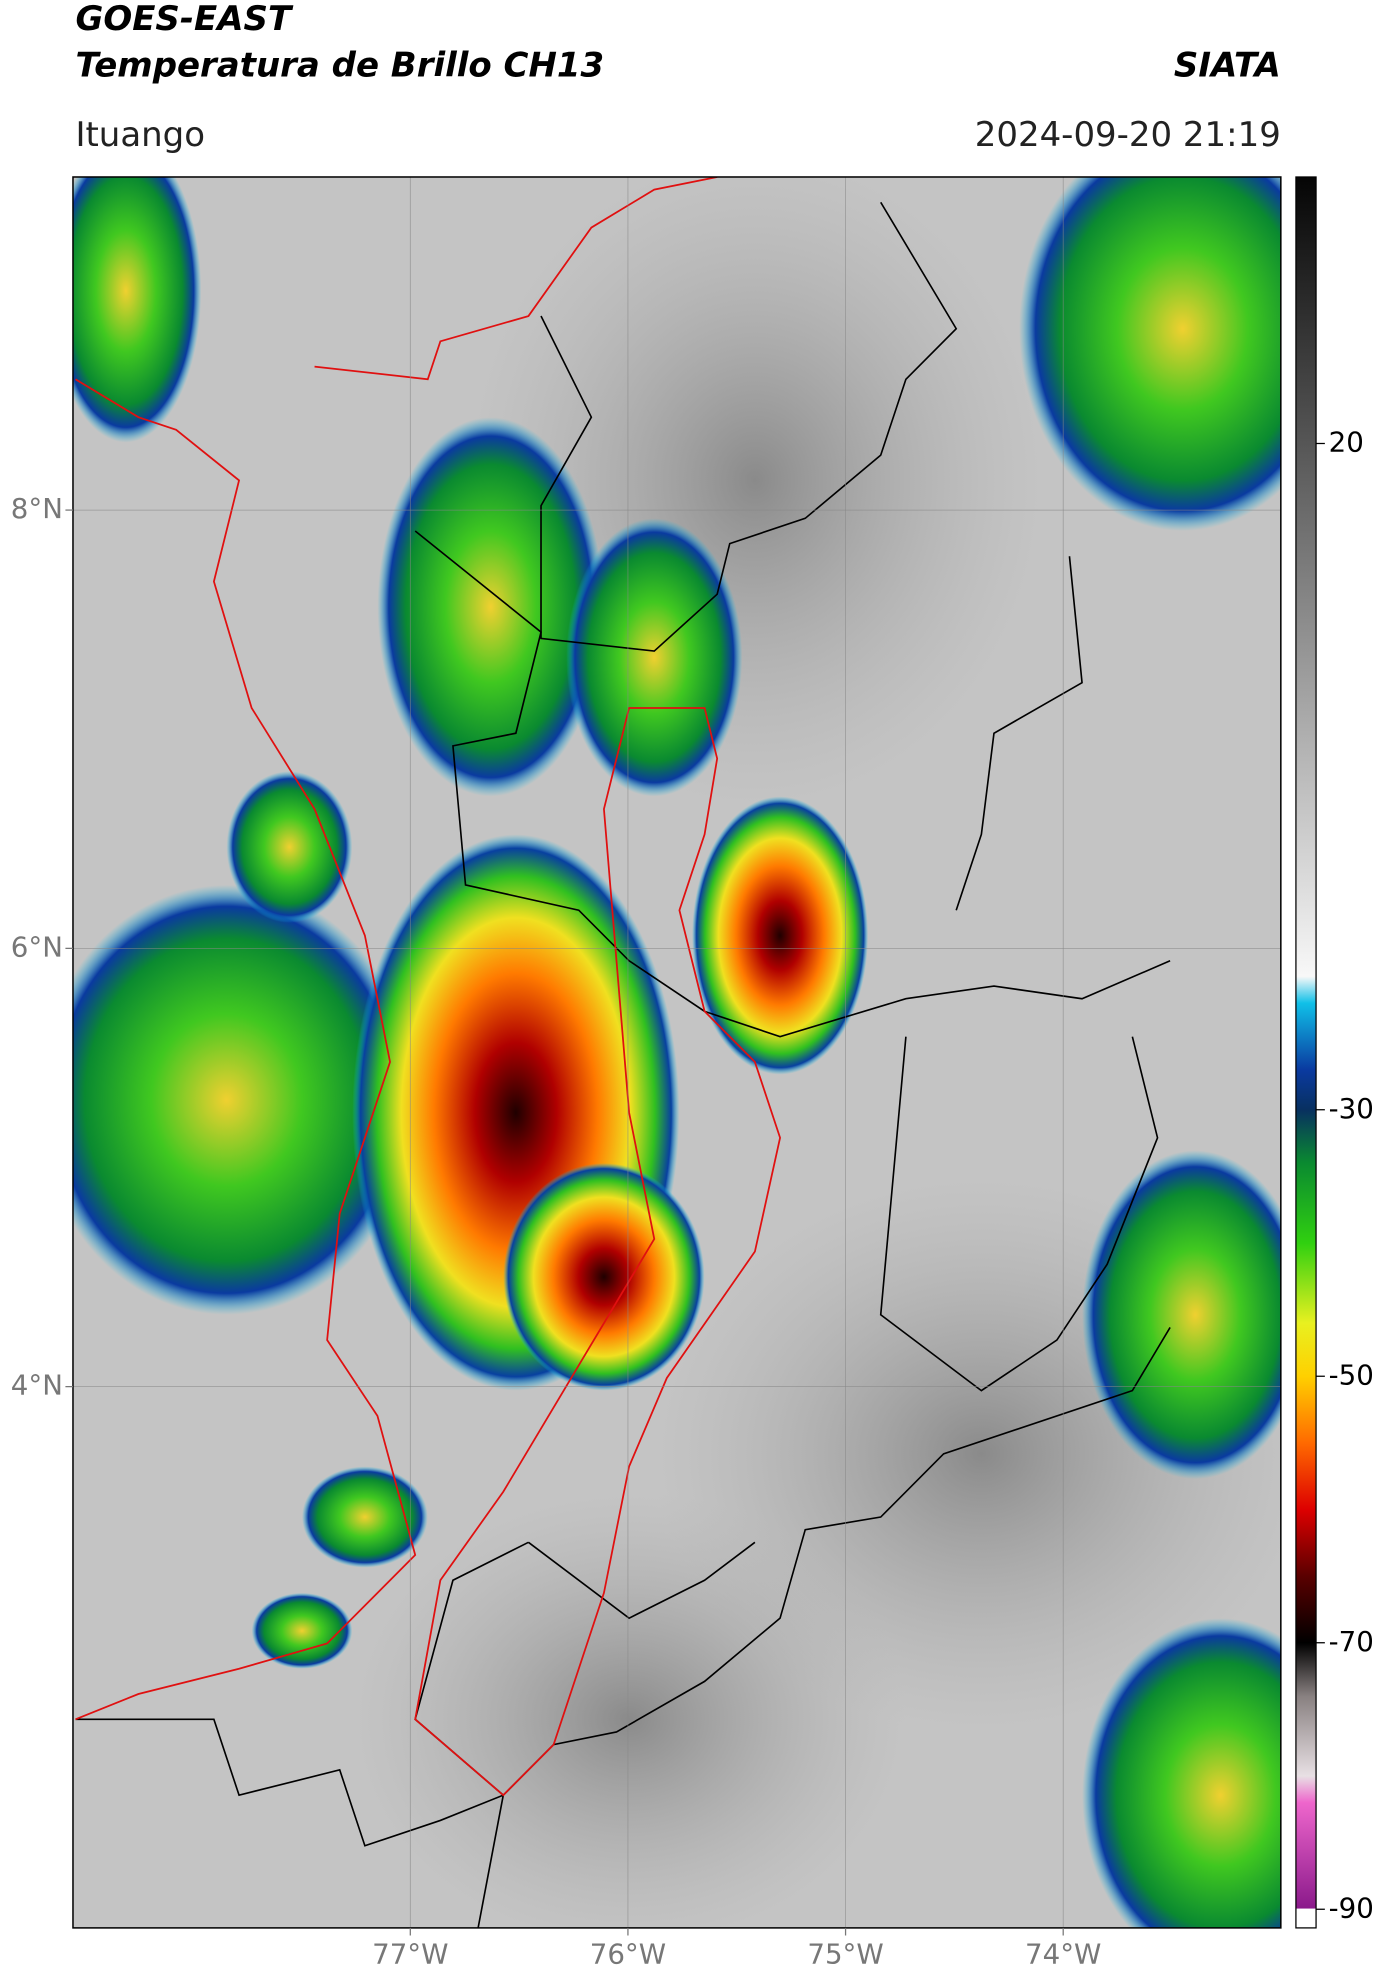 The width and height of the screenshot is (1384, 1981). I want to click on x-tick-label: 77°W, so click(410, 1954).